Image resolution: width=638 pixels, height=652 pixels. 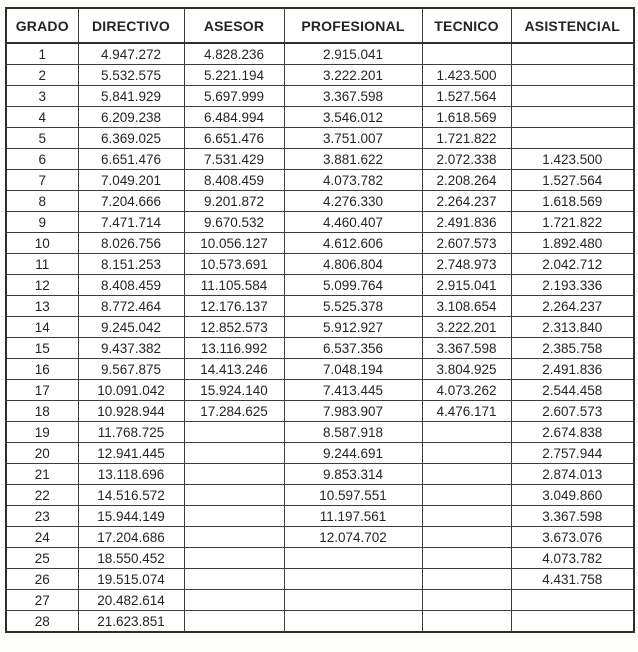 What do you see at coordinates (42, 159) in the screenshot?
I see `grado-cell: 6` at bounding box center [42, 159].